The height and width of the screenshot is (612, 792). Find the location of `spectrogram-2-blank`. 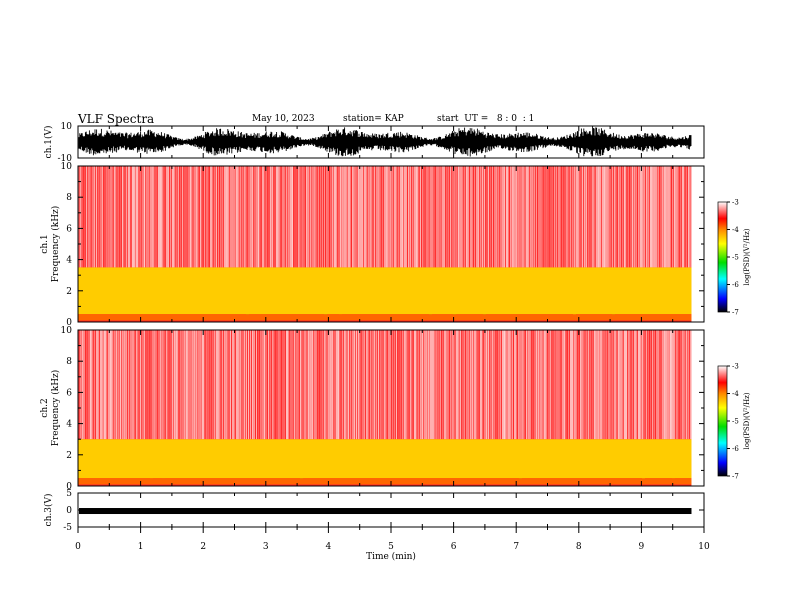

spectrogram-2-blank is located at coordinates (697, 408).